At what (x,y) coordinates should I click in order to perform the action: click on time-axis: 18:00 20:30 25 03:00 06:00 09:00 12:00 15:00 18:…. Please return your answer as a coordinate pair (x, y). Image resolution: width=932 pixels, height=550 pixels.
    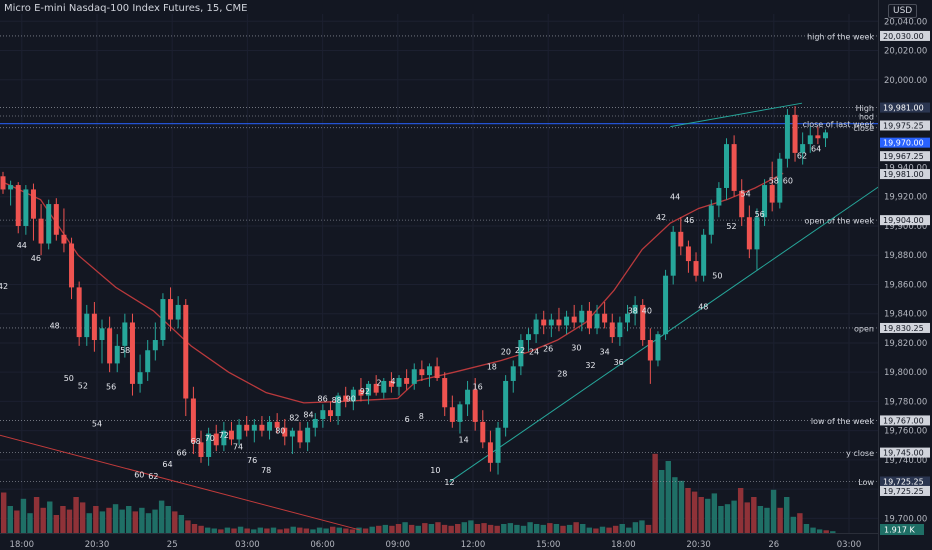
    Looking at the image, I should click on (436, 545).